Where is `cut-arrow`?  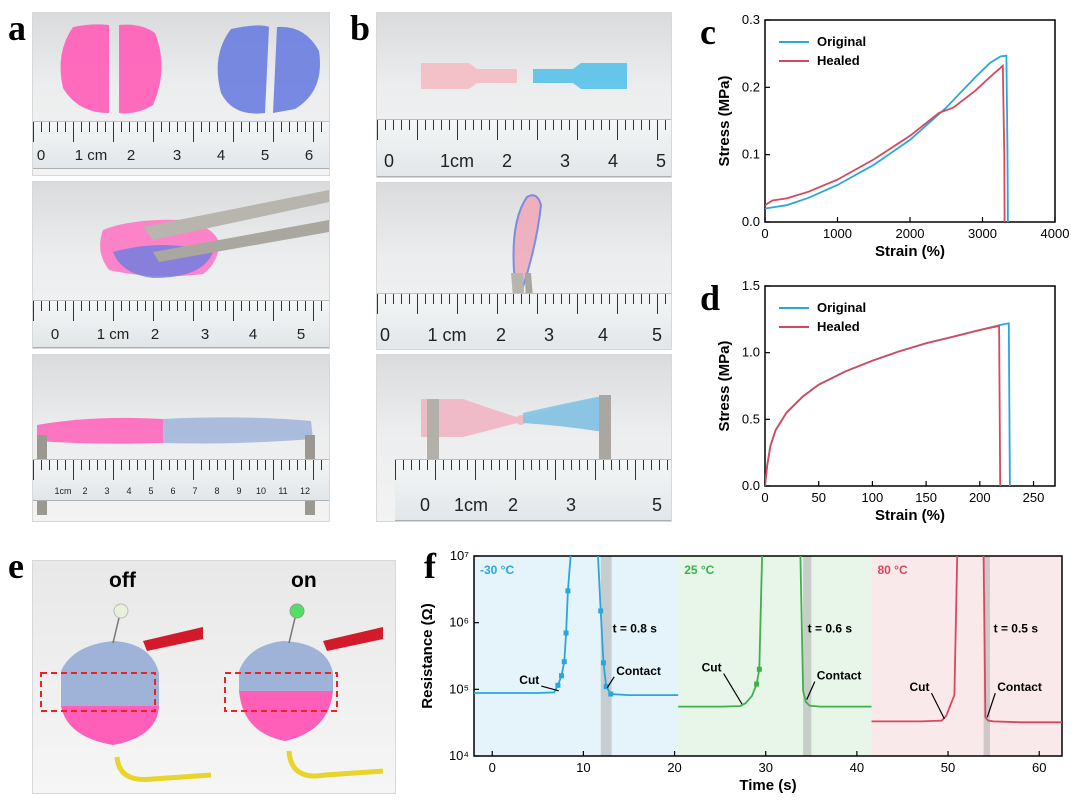
cut-arrow is located at coordinates (937, 706).